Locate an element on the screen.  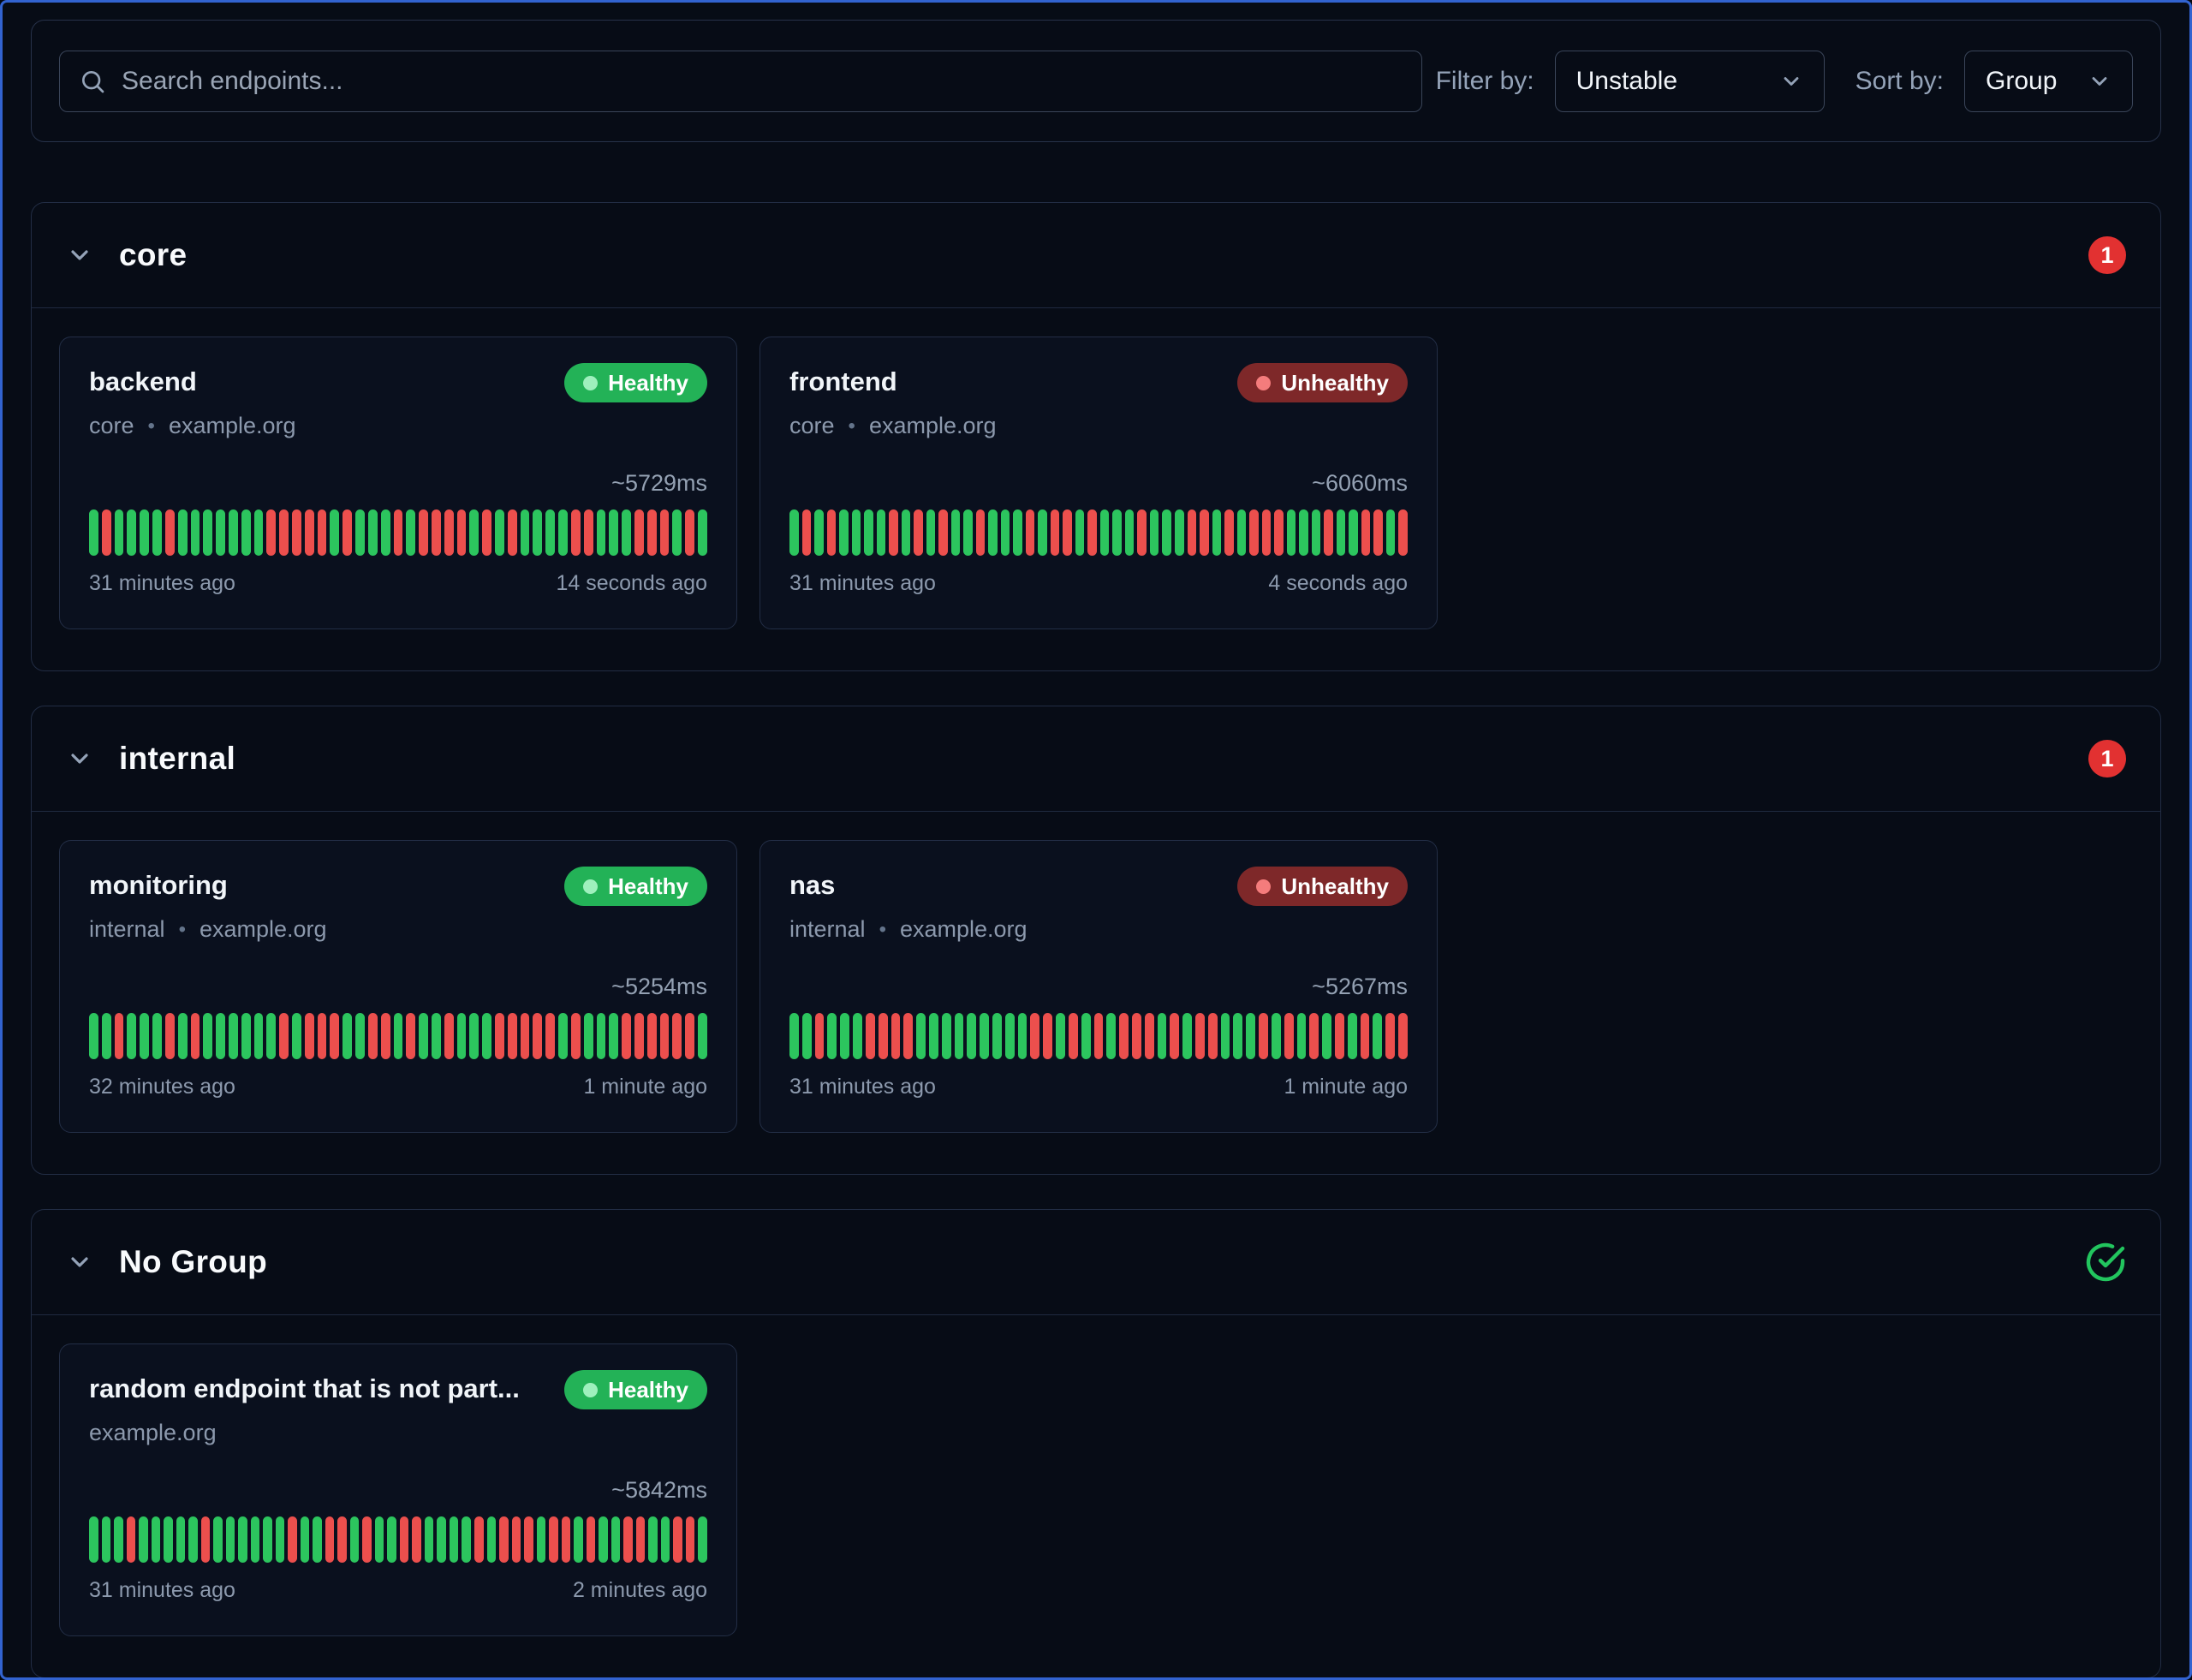
sort-select: Group is located at coordinates (2048, 81).